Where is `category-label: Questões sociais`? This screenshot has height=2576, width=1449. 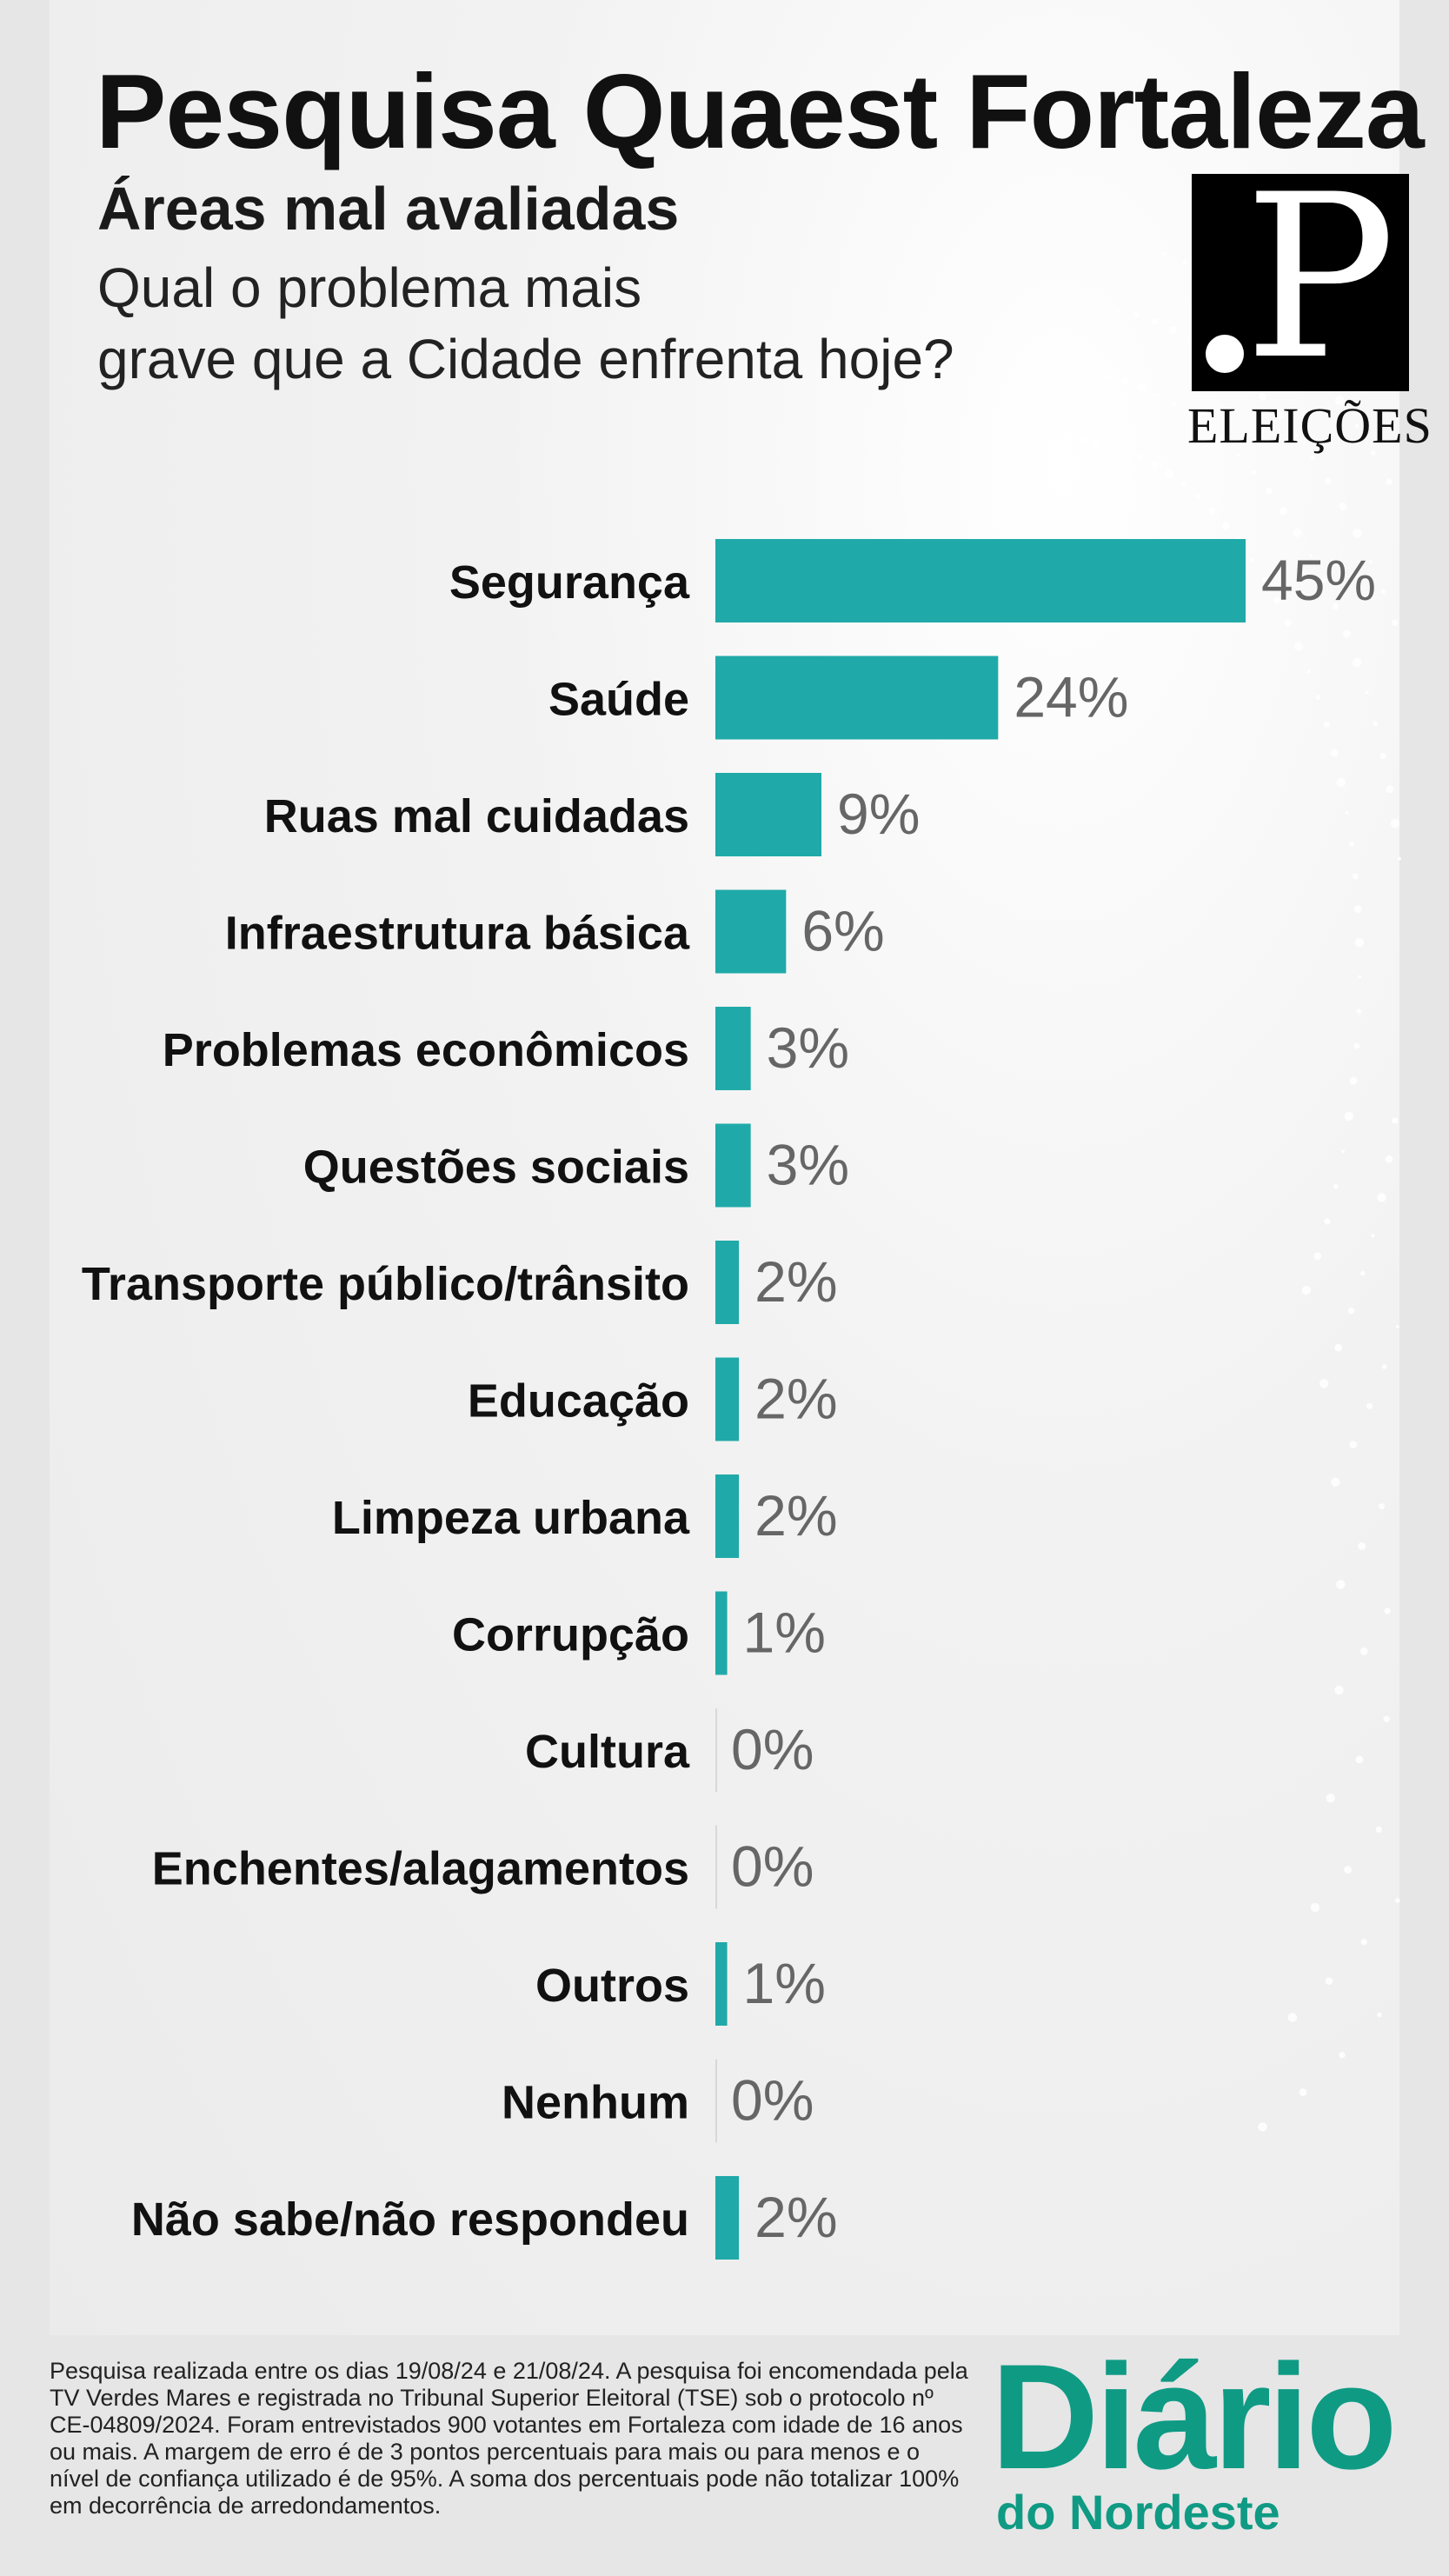 category-label: Questões sociais is located at coordinates (496, 1168).